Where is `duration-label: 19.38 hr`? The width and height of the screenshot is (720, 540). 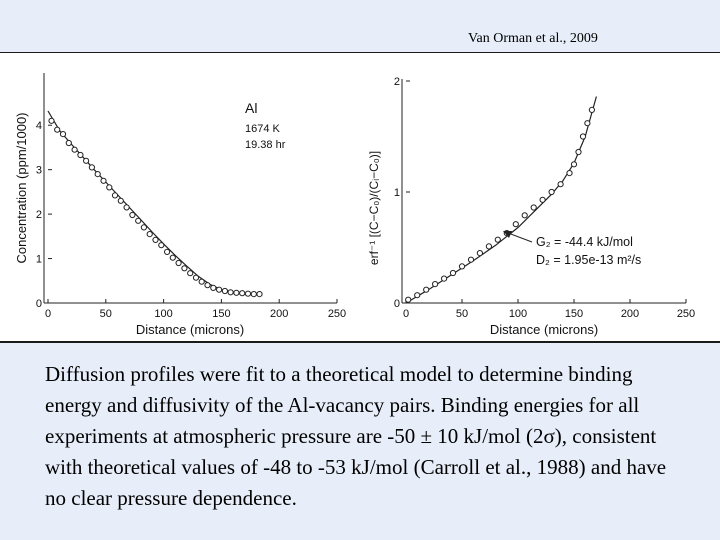 duration-label: 19.38 hr is located at coordinates (265, 145).